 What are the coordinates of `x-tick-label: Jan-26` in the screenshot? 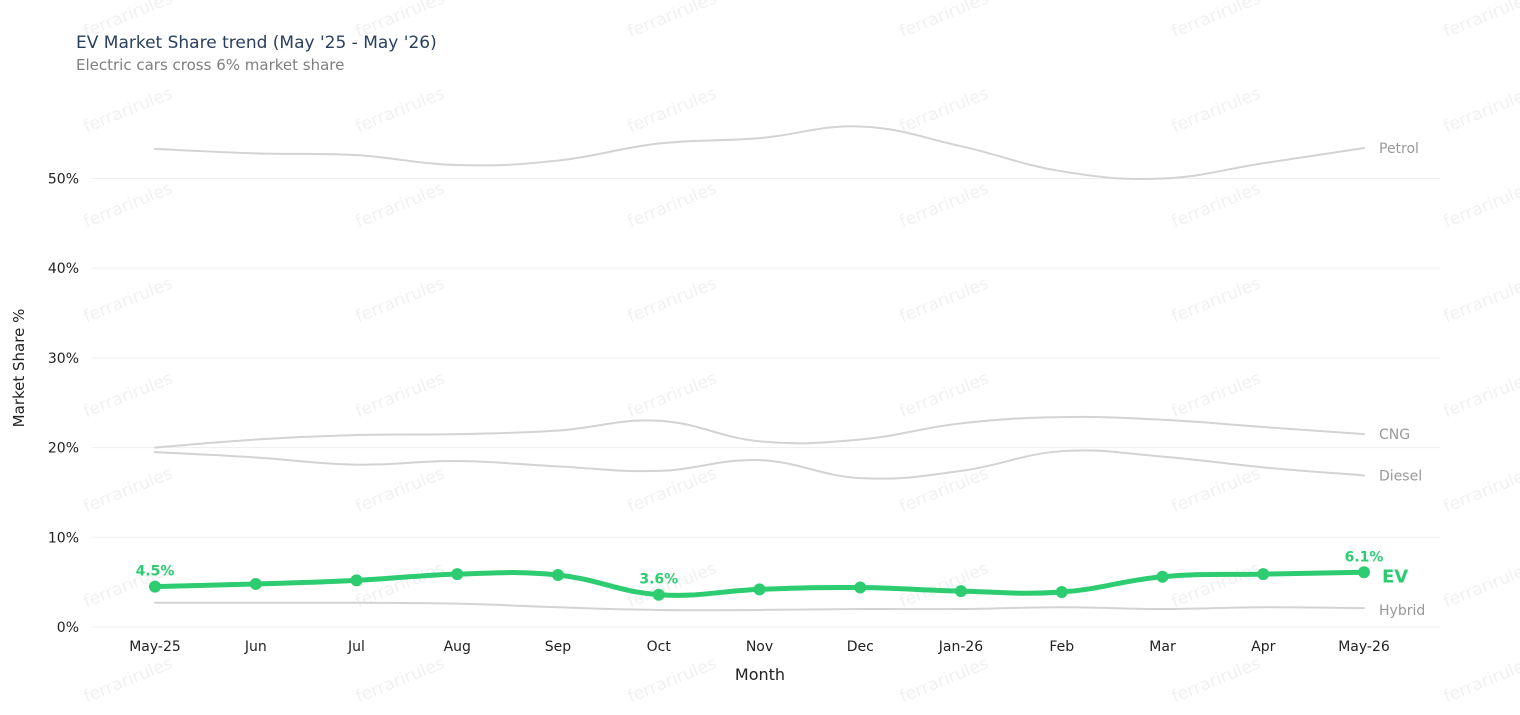 It's located at (961, 647).